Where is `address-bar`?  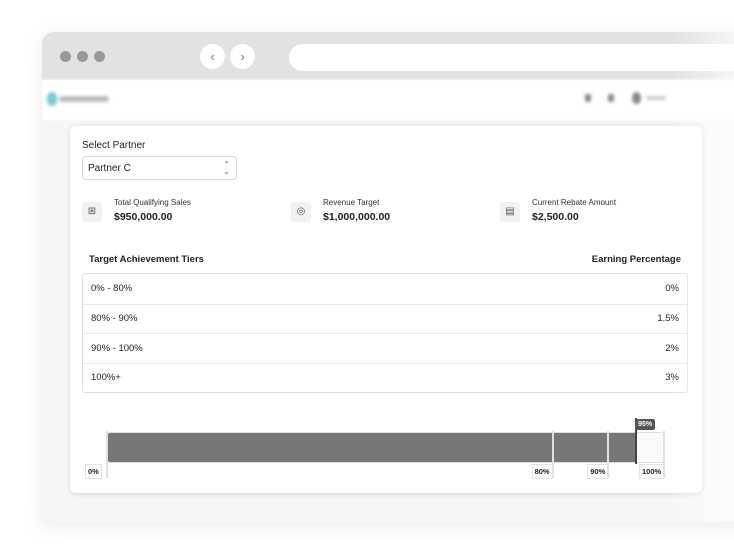 address-bar is located at coordinates (511, 57).